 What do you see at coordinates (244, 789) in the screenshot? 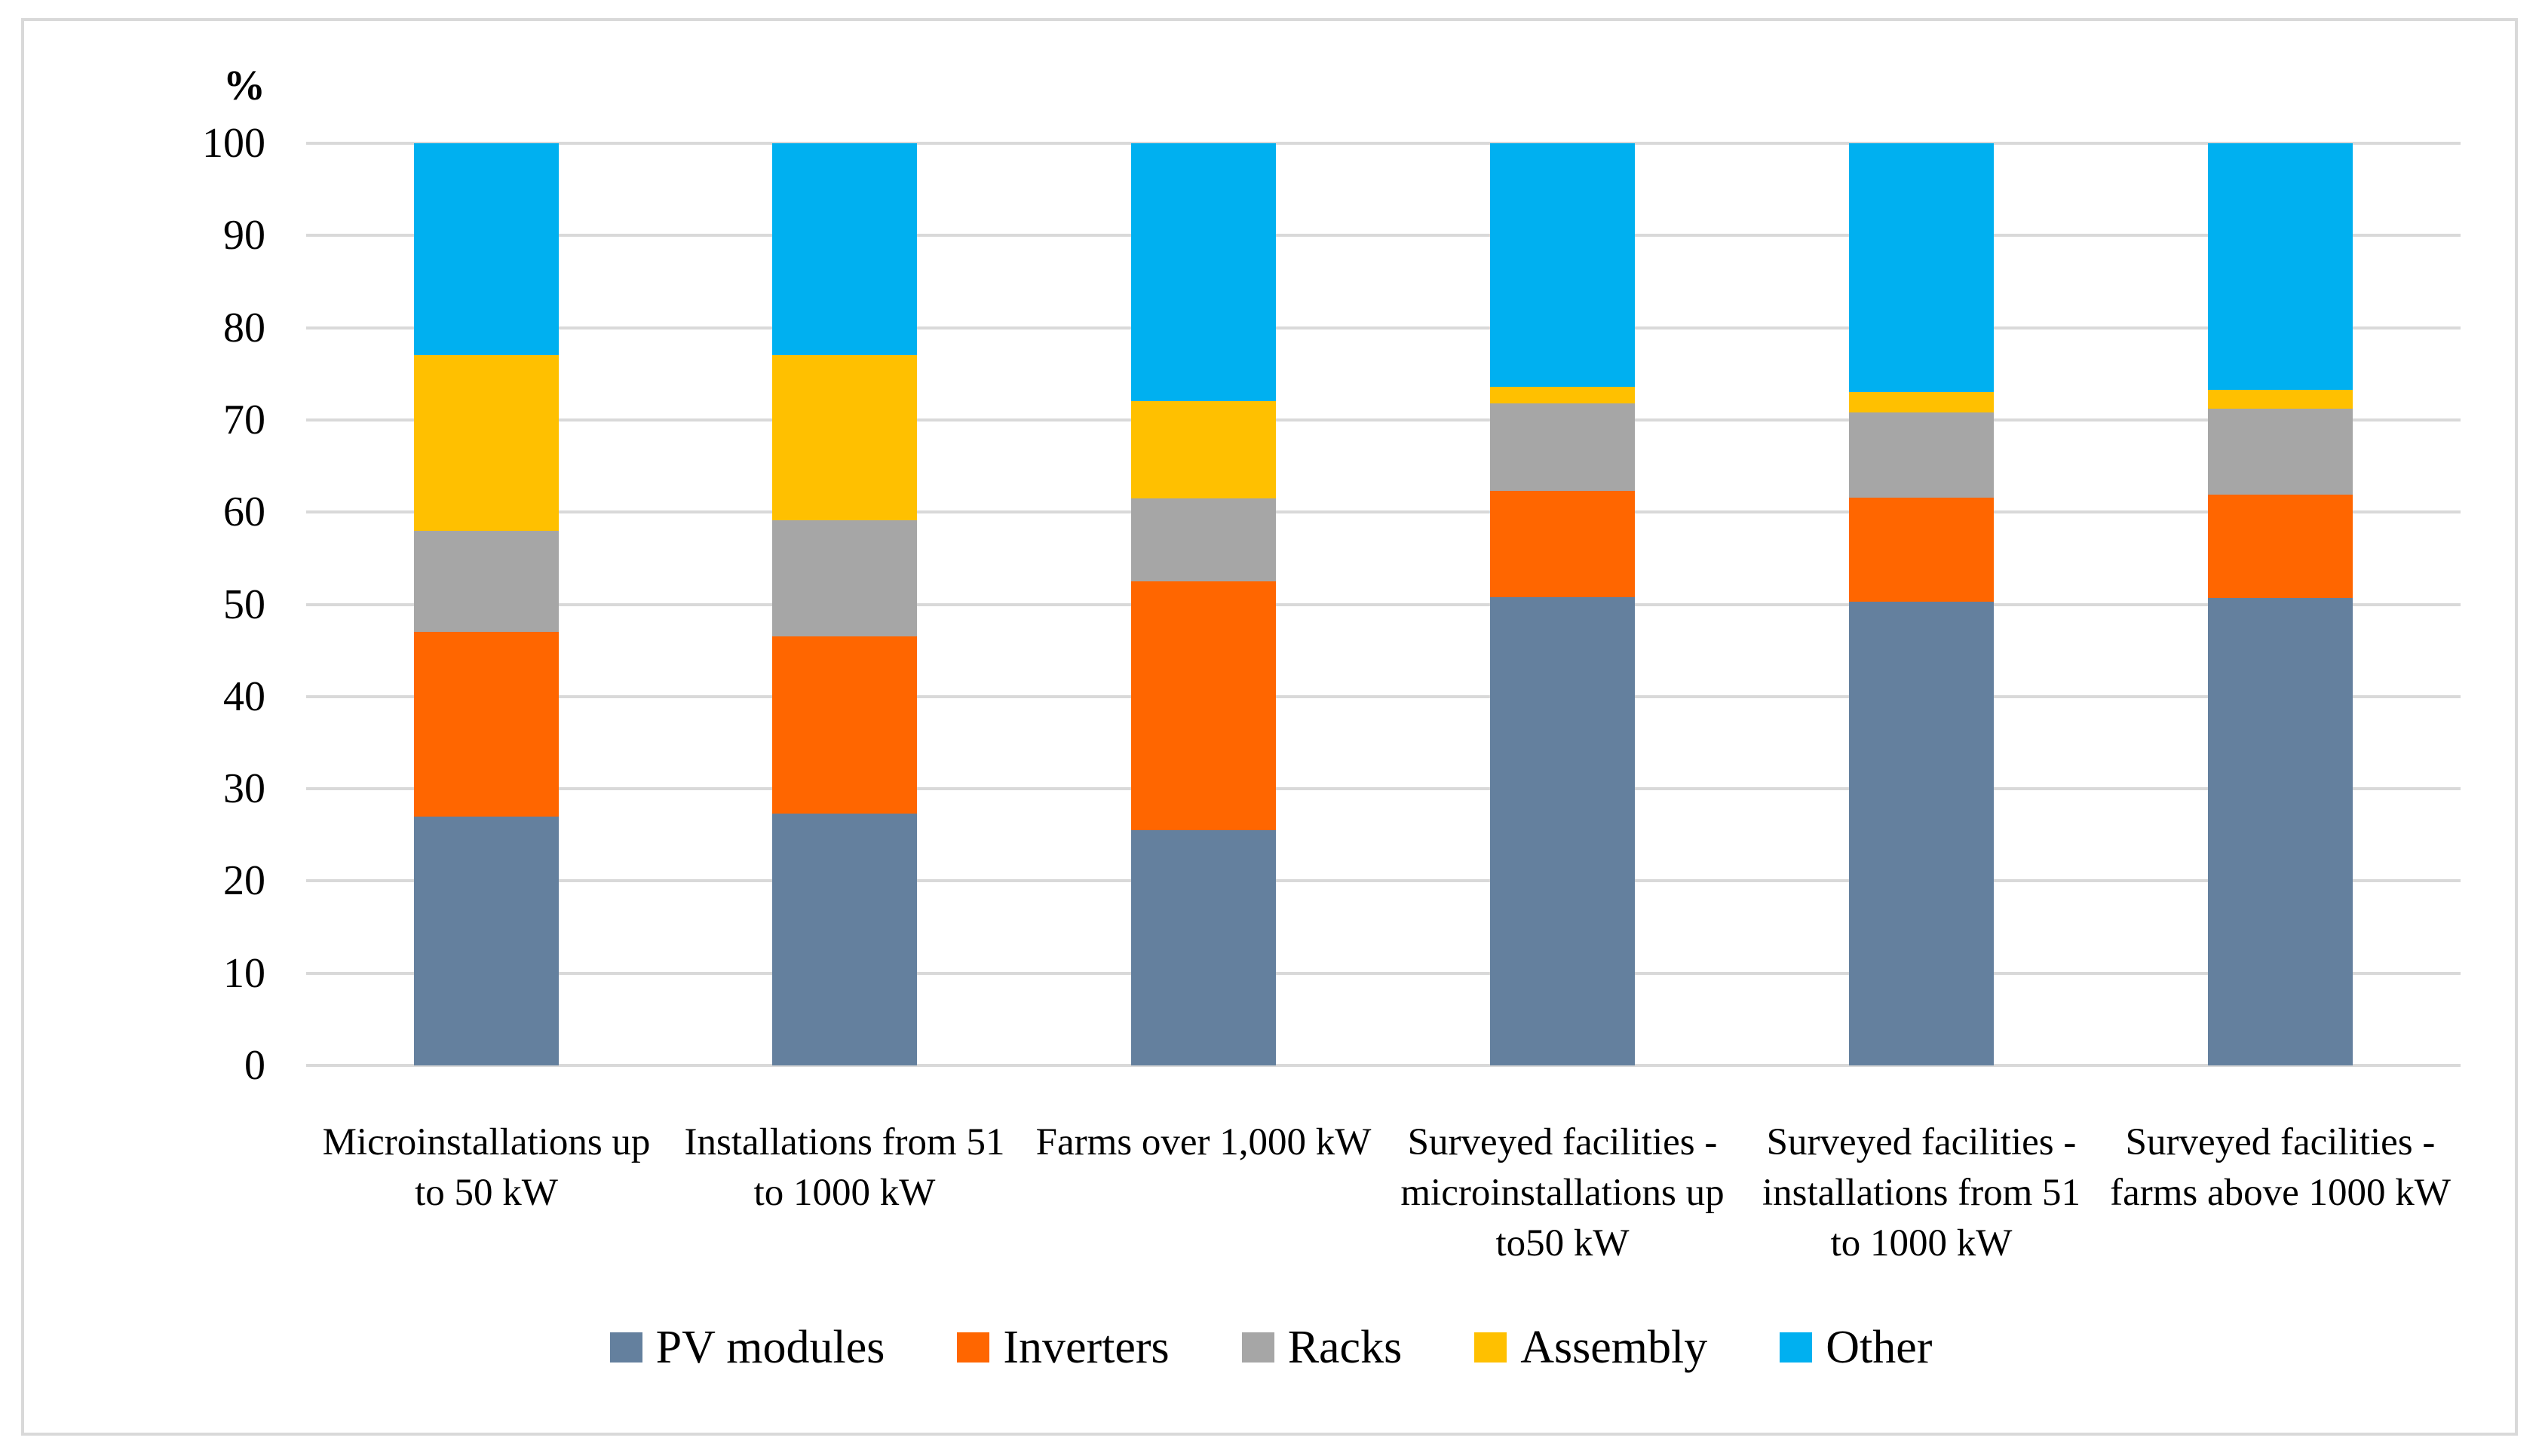
I see `y-tick-label-30: 30` at bounding box center [244, 789].